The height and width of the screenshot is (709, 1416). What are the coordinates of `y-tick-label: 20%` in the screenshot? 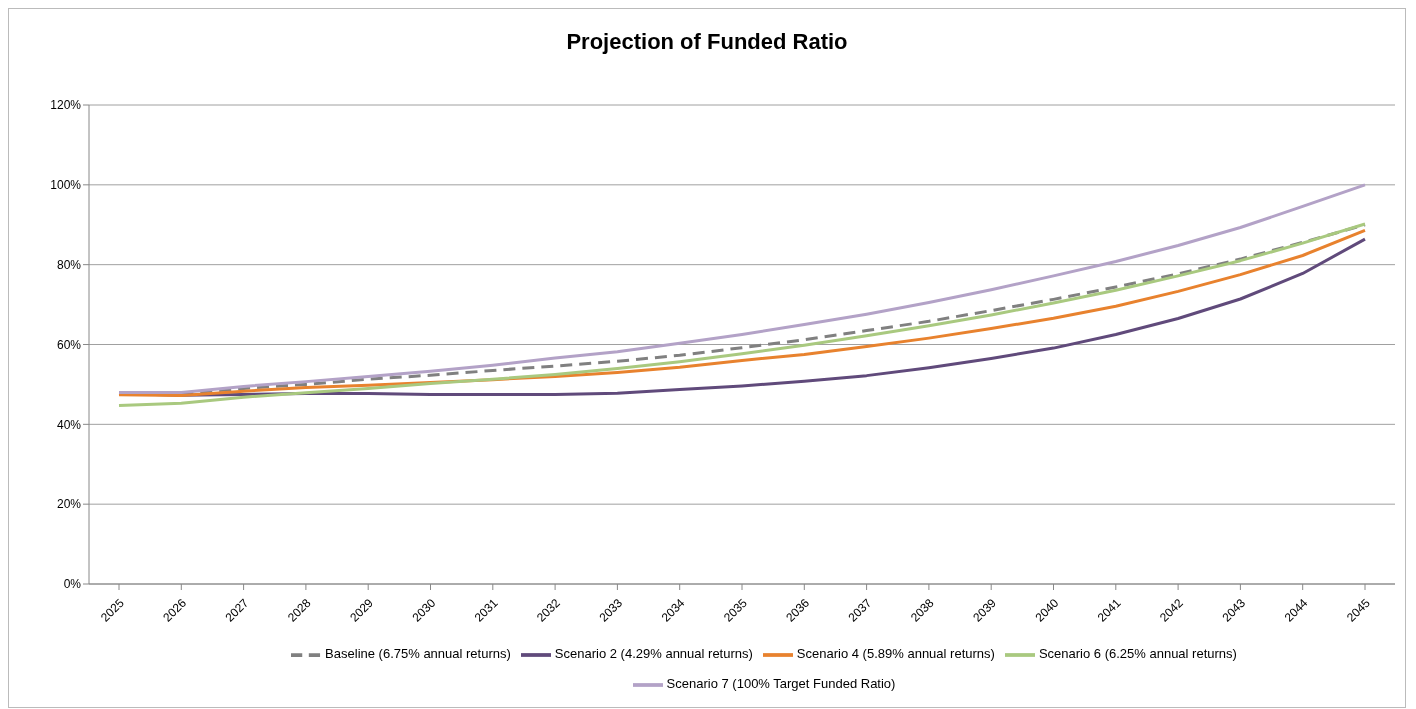 It's located at (69, 504).